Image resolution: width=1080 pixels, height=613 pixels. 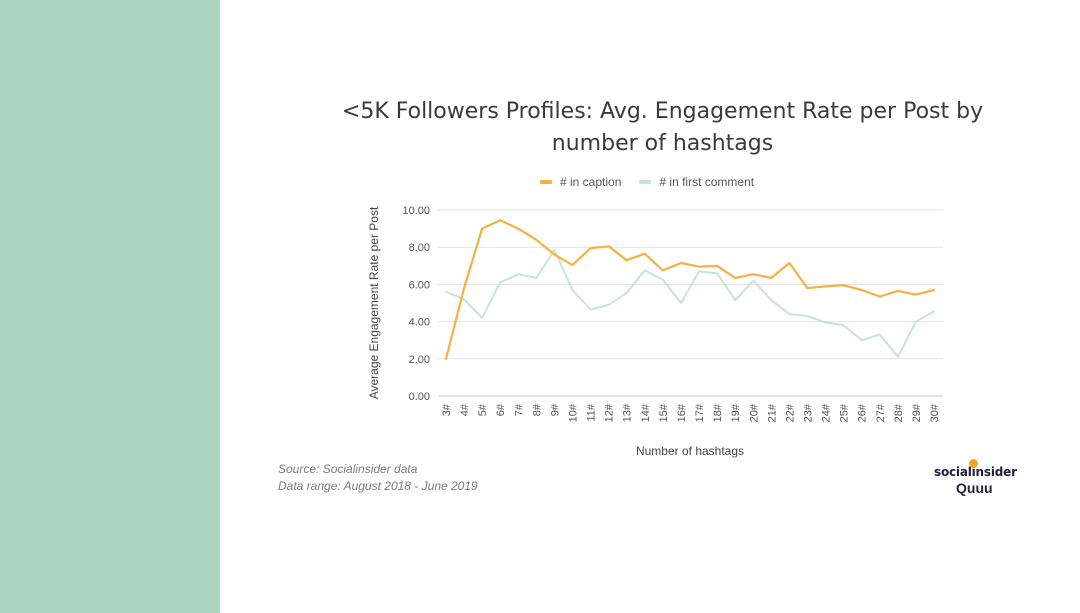 I want to click on y-tick-label: 6.00, so click(x=419, y=285).